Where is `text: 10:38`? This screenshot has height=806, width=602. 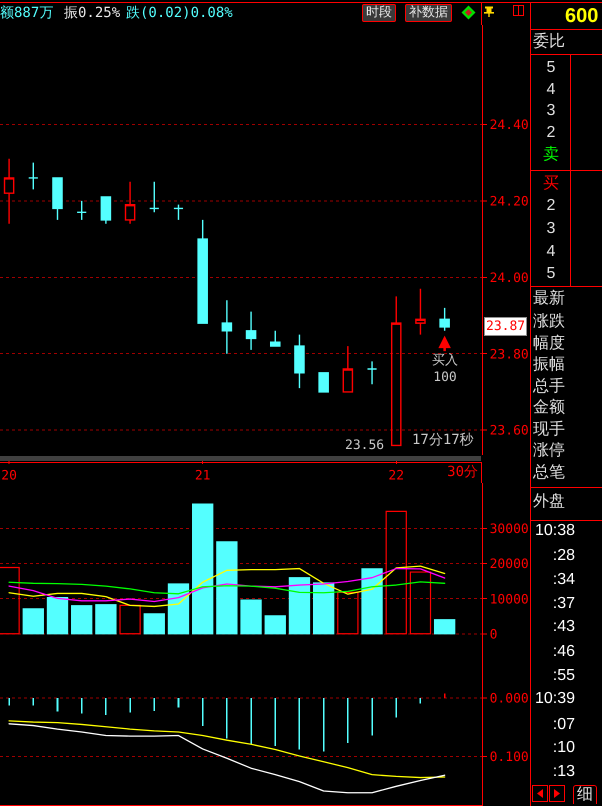 text: 10:38 is located at coordinates (554, 531).